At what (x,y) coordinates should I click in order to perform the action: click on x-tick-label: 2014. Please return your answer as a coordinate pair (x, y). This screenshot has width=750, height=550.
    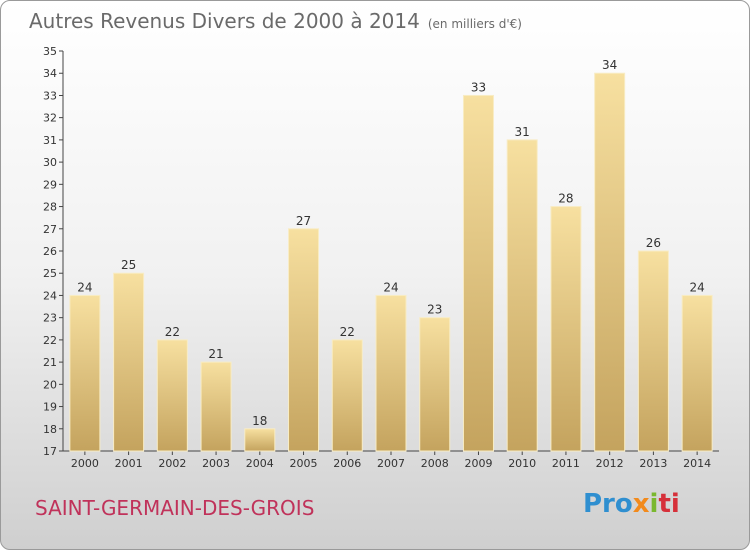
    Looking at the image, I should click on (697, 463).